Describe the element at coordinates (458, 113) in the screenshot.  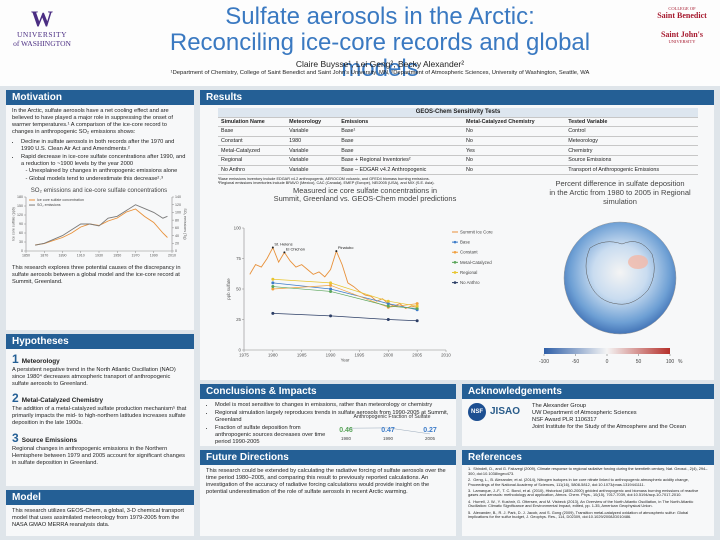
I see `table-title-row: GEOS-Chem Sensitivity Tests` at that location.